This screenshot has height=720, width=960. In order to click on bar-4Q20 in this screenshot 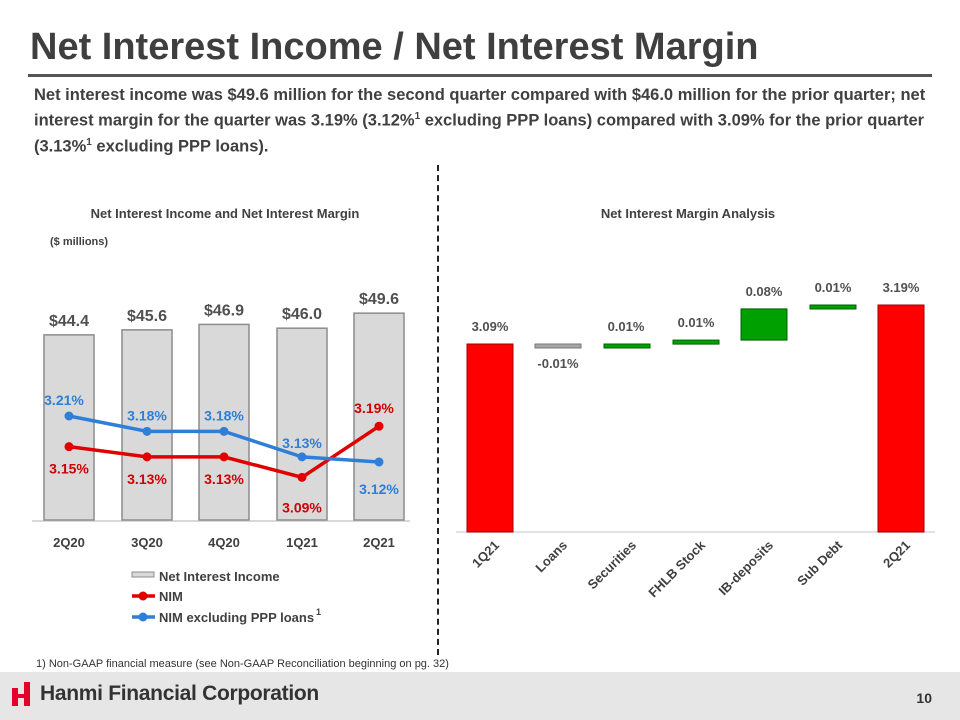, I will do `click(224, 422)`.